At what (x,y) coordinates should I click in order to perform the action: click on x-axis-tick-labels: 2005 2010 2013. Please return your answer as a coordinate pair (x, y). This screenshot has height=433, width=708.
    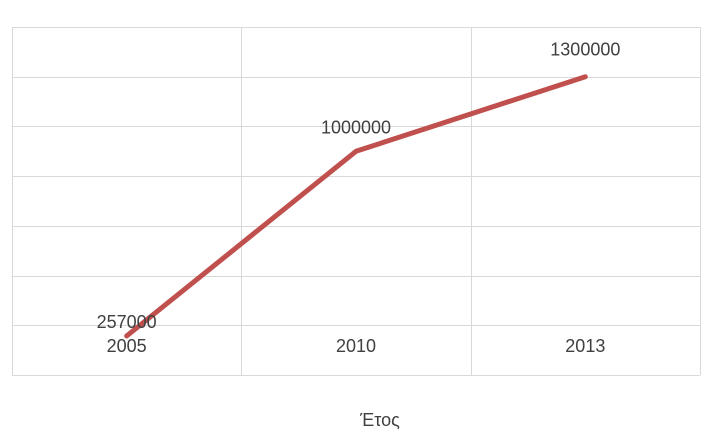
    Looking at the image, I should click on (356, 346).